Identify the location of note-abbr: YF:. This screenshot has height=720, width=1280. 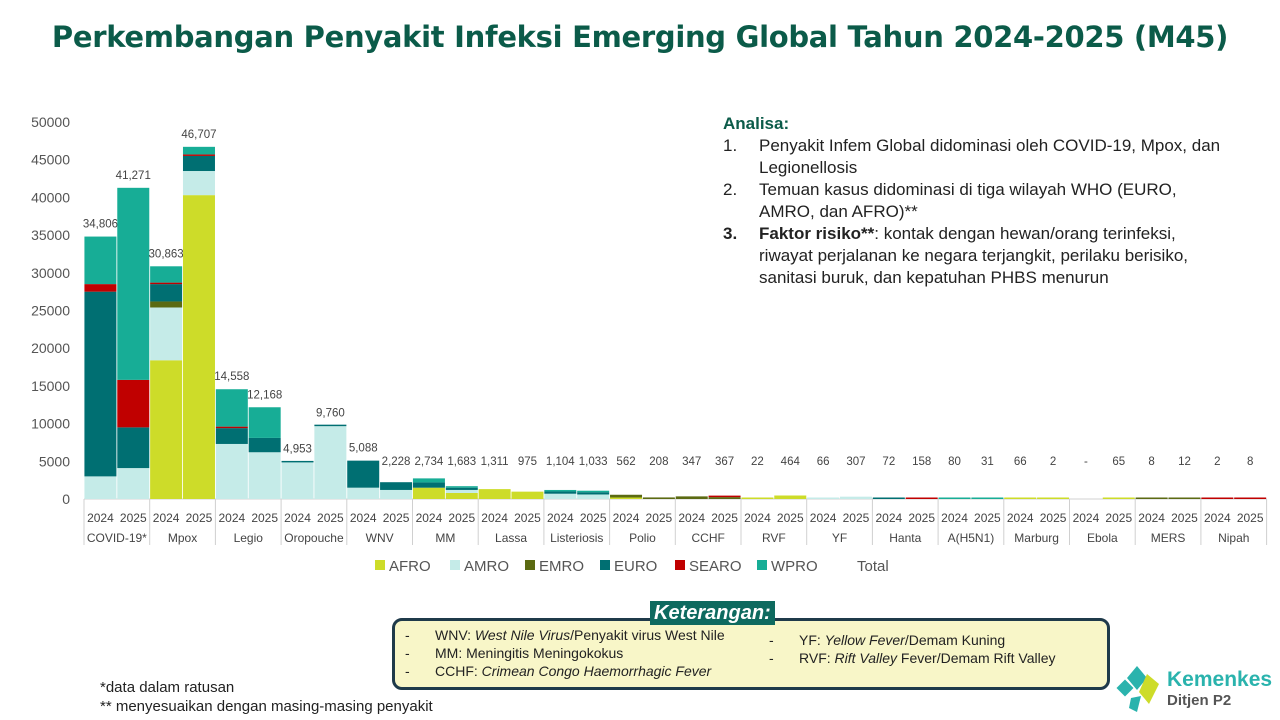
(812, 640).